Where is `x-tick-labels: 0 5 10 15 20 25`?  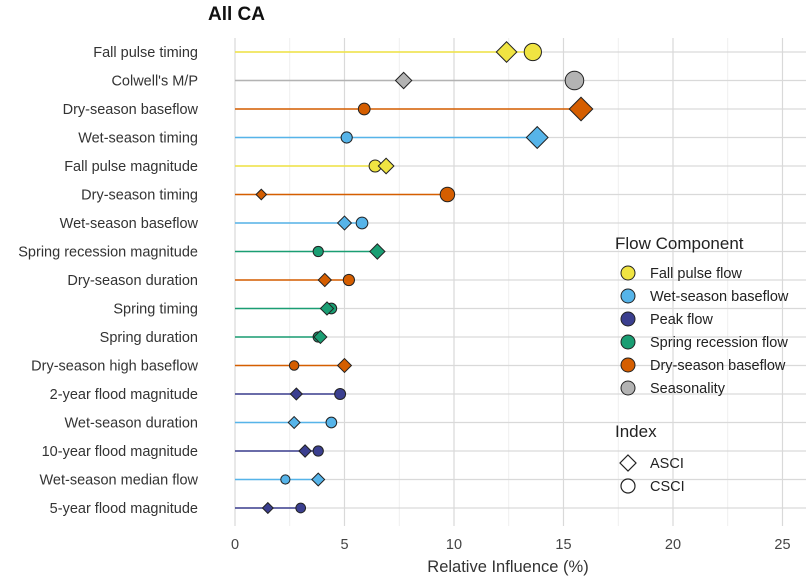
x-tick-labels: 0 5 10 15 20 25 is located at coordinates (511, 545).